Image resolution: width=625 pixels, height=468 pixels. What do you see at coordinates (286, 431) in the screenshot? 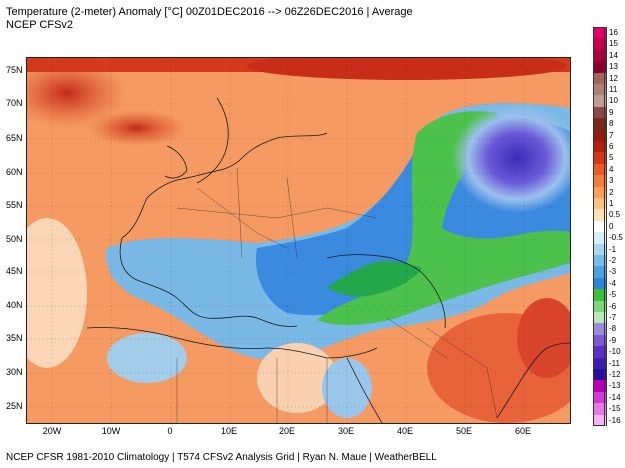
I see `lon-label-20e: 20E` at bounding box center [286, 431].